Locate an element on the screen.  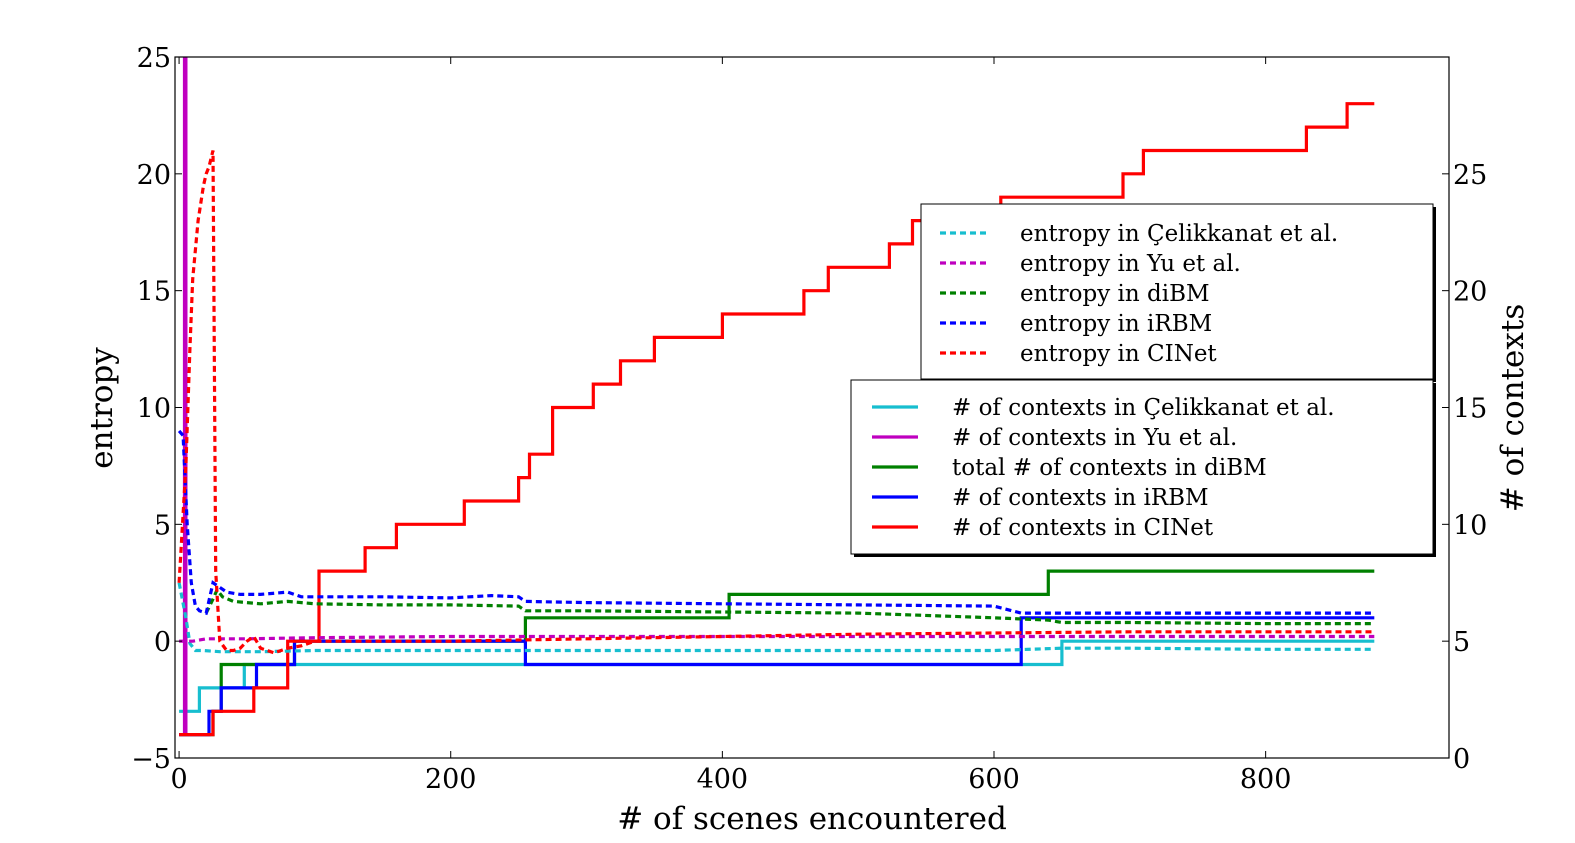
y-tick-label-right: 25 is located at coordinates (1470, 175).